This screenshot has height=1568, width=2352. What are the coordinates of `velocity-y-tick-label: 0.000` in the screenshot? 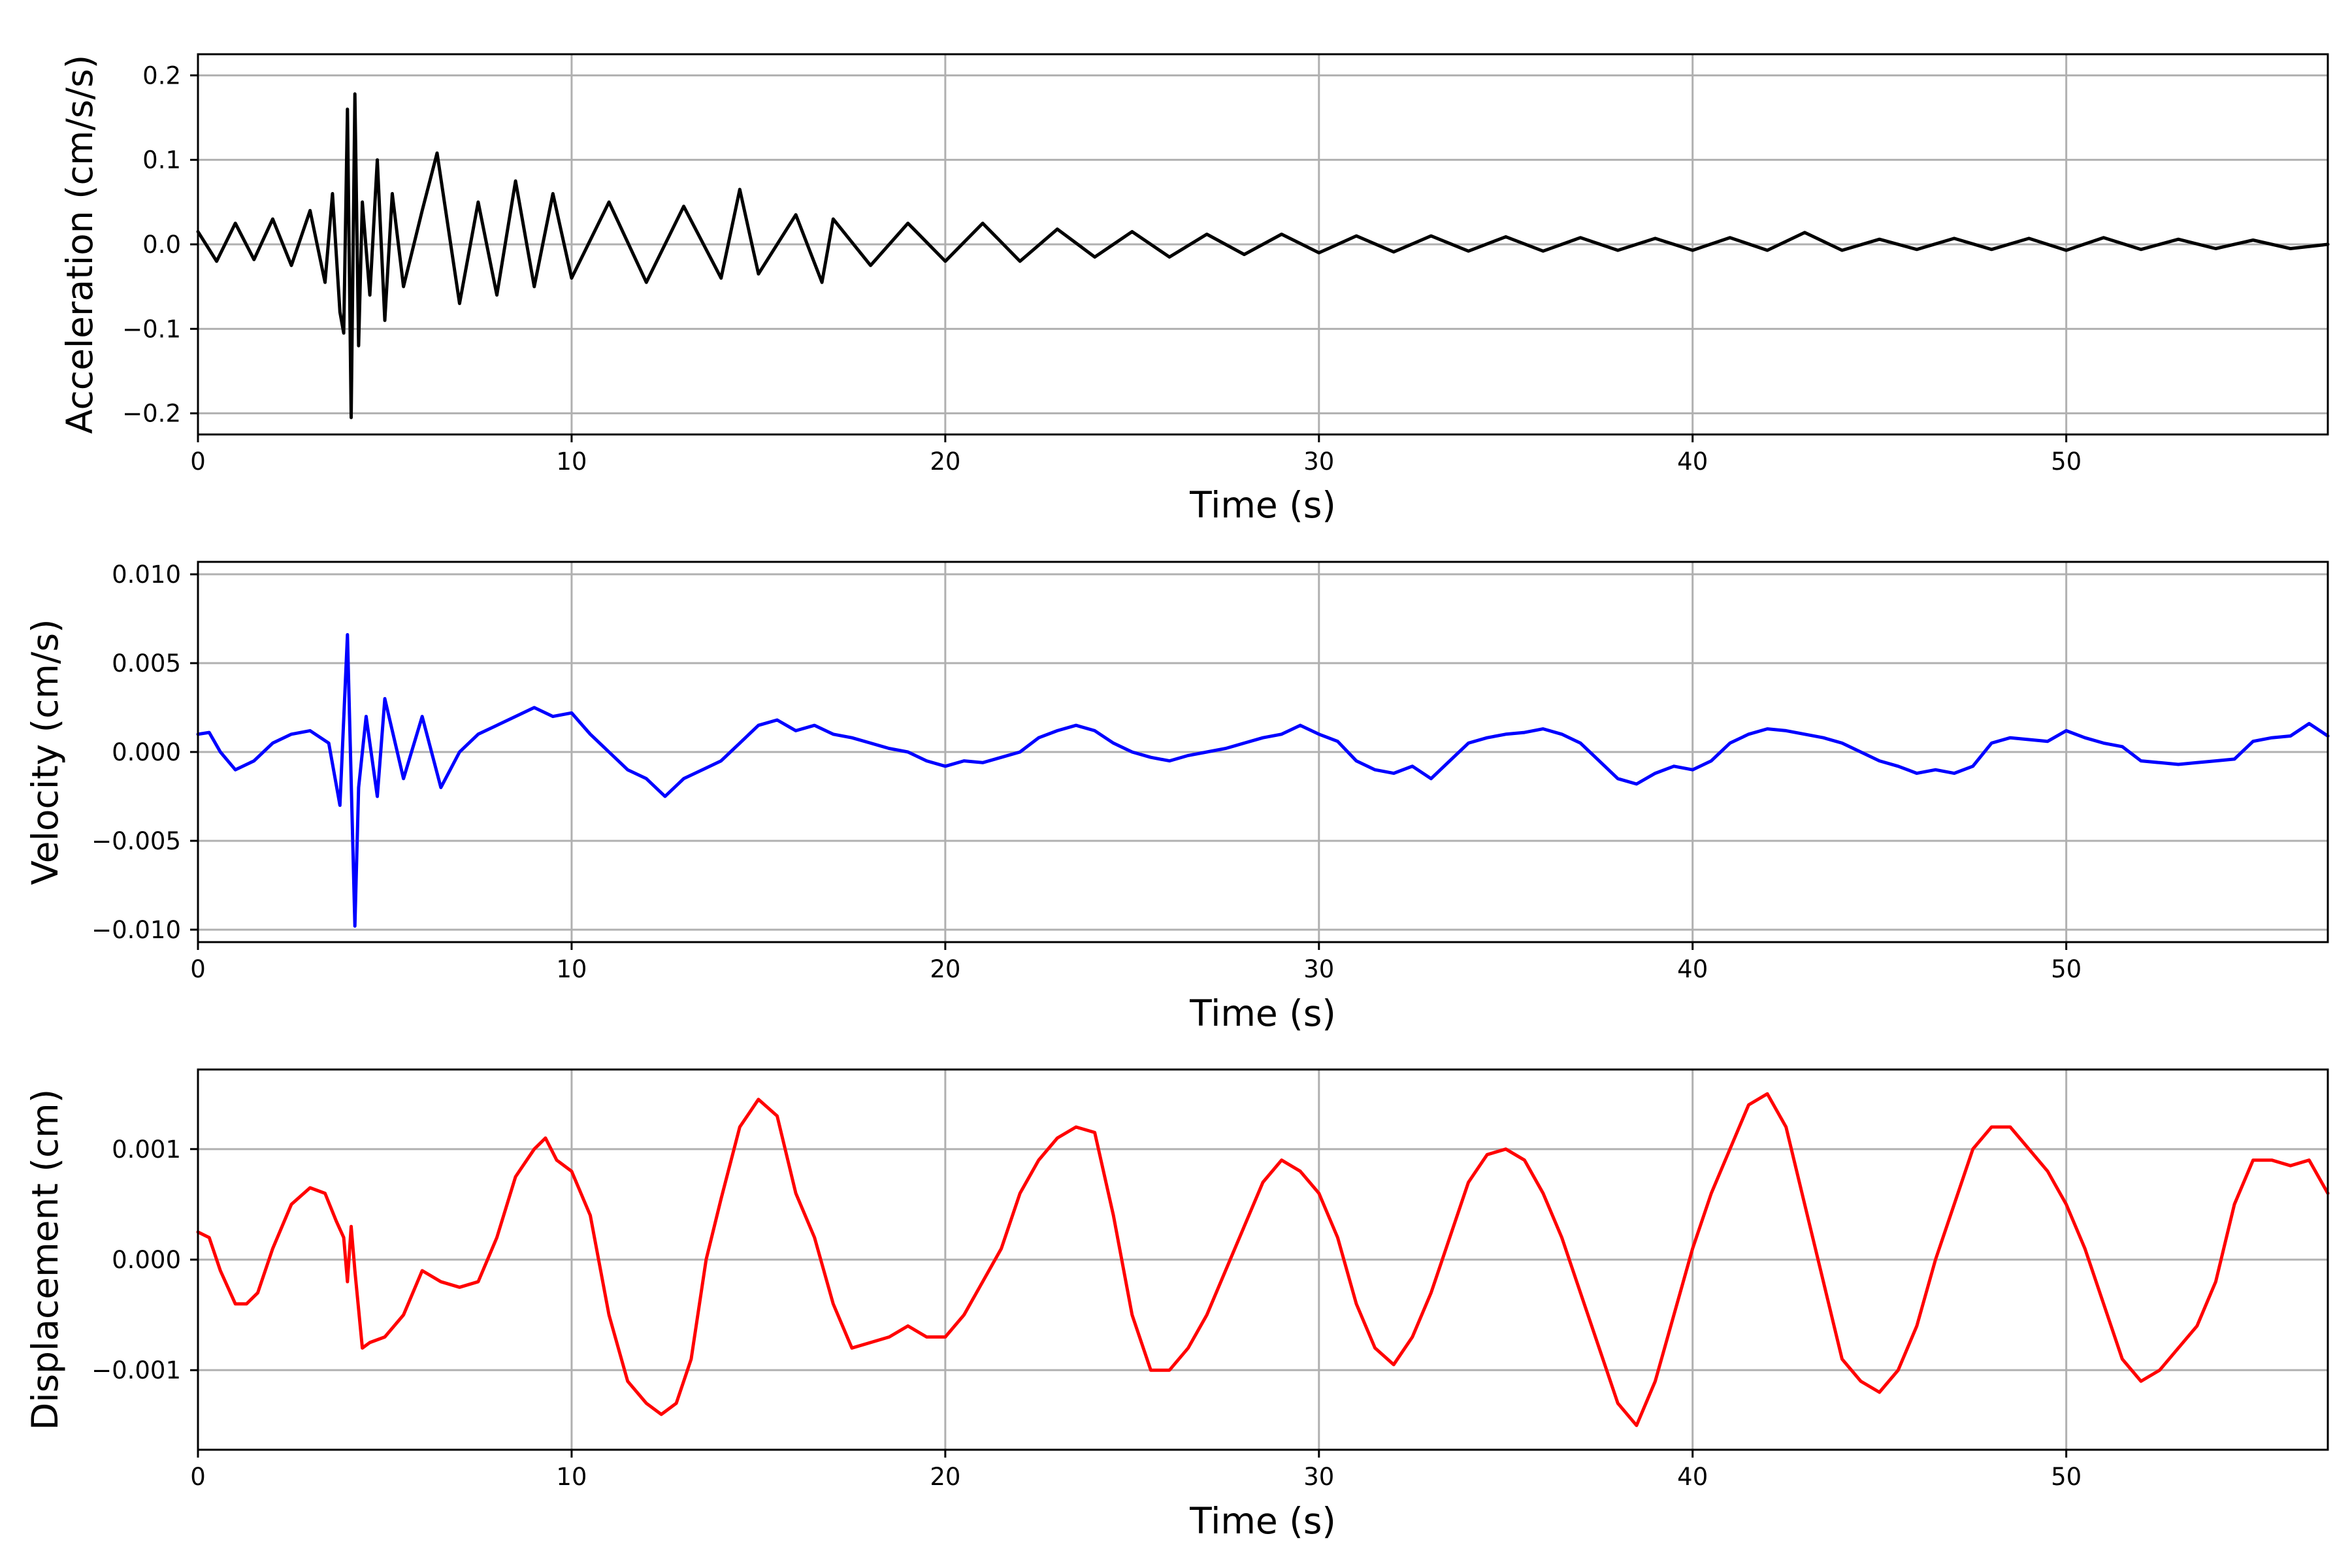 It's located at (146, 752).